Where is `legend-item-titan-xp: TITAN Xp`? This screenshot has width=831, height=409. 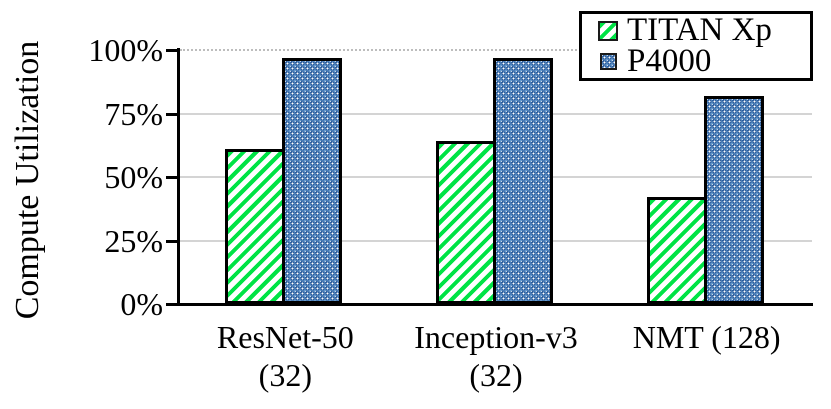
legend-item-titan-xp: TITAN Xp is located at coordinates (702, 30).